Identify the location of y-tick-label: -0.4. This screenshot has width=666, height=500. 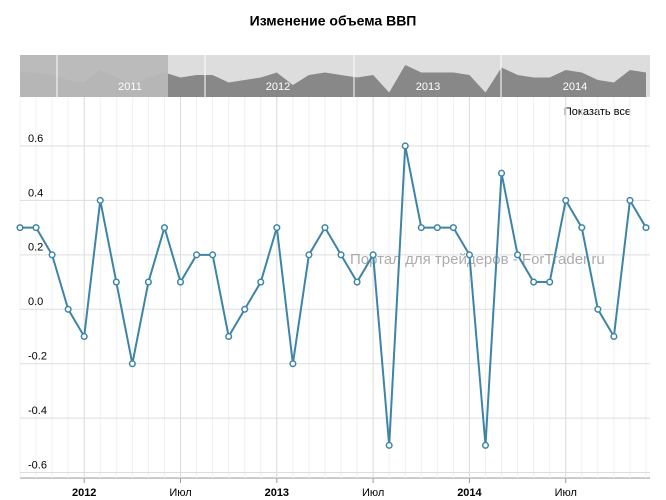
(37, 411).